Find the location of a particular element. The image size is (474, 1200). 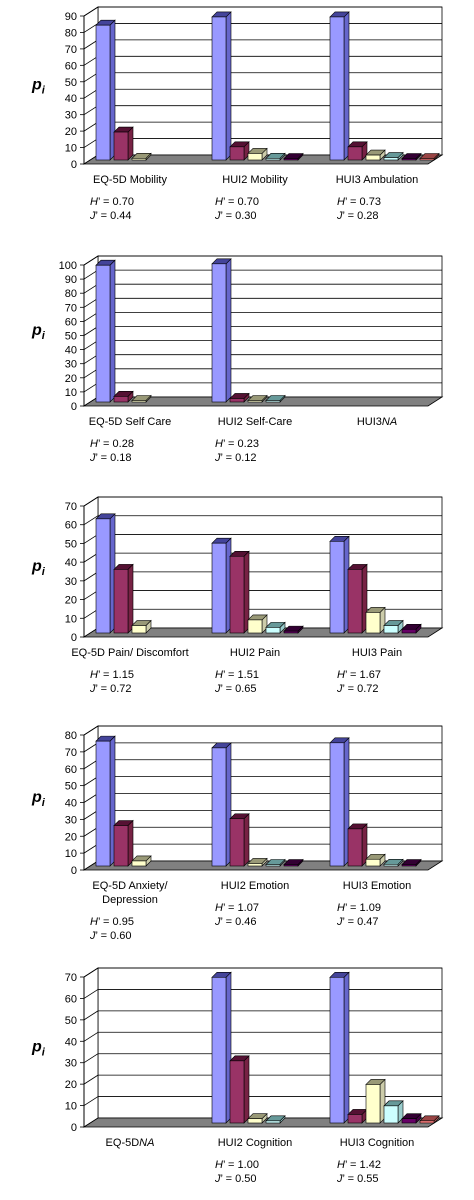

category-label: HUI2 Mobility is located at coordinates (255, 180).